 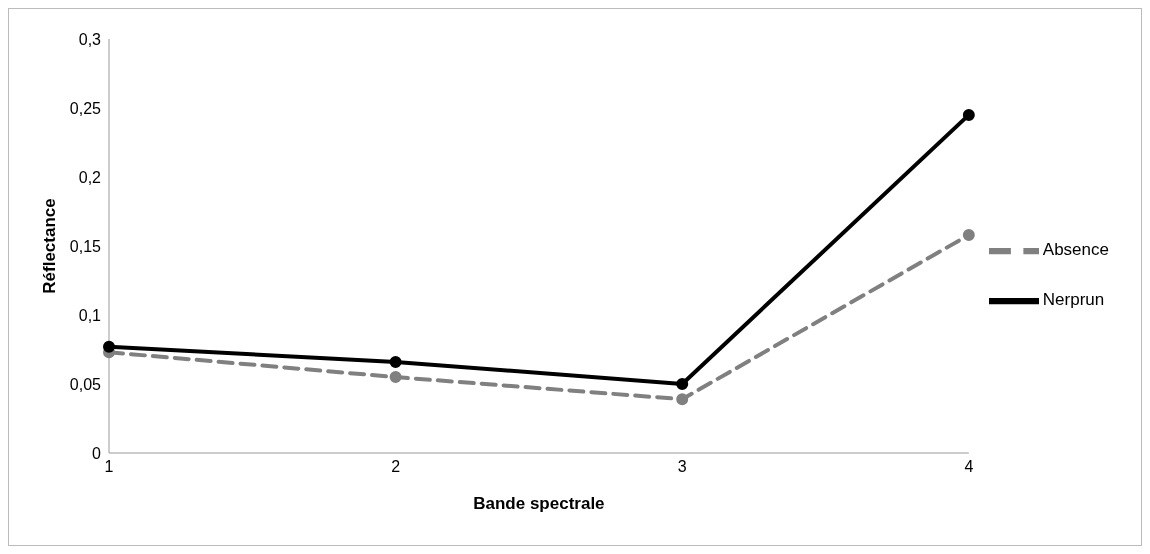 What do you see at coordinates (539, 503) in the screenshot?
I see `x-axis-title: Bande spectrale` at bounding box center [539, 503].